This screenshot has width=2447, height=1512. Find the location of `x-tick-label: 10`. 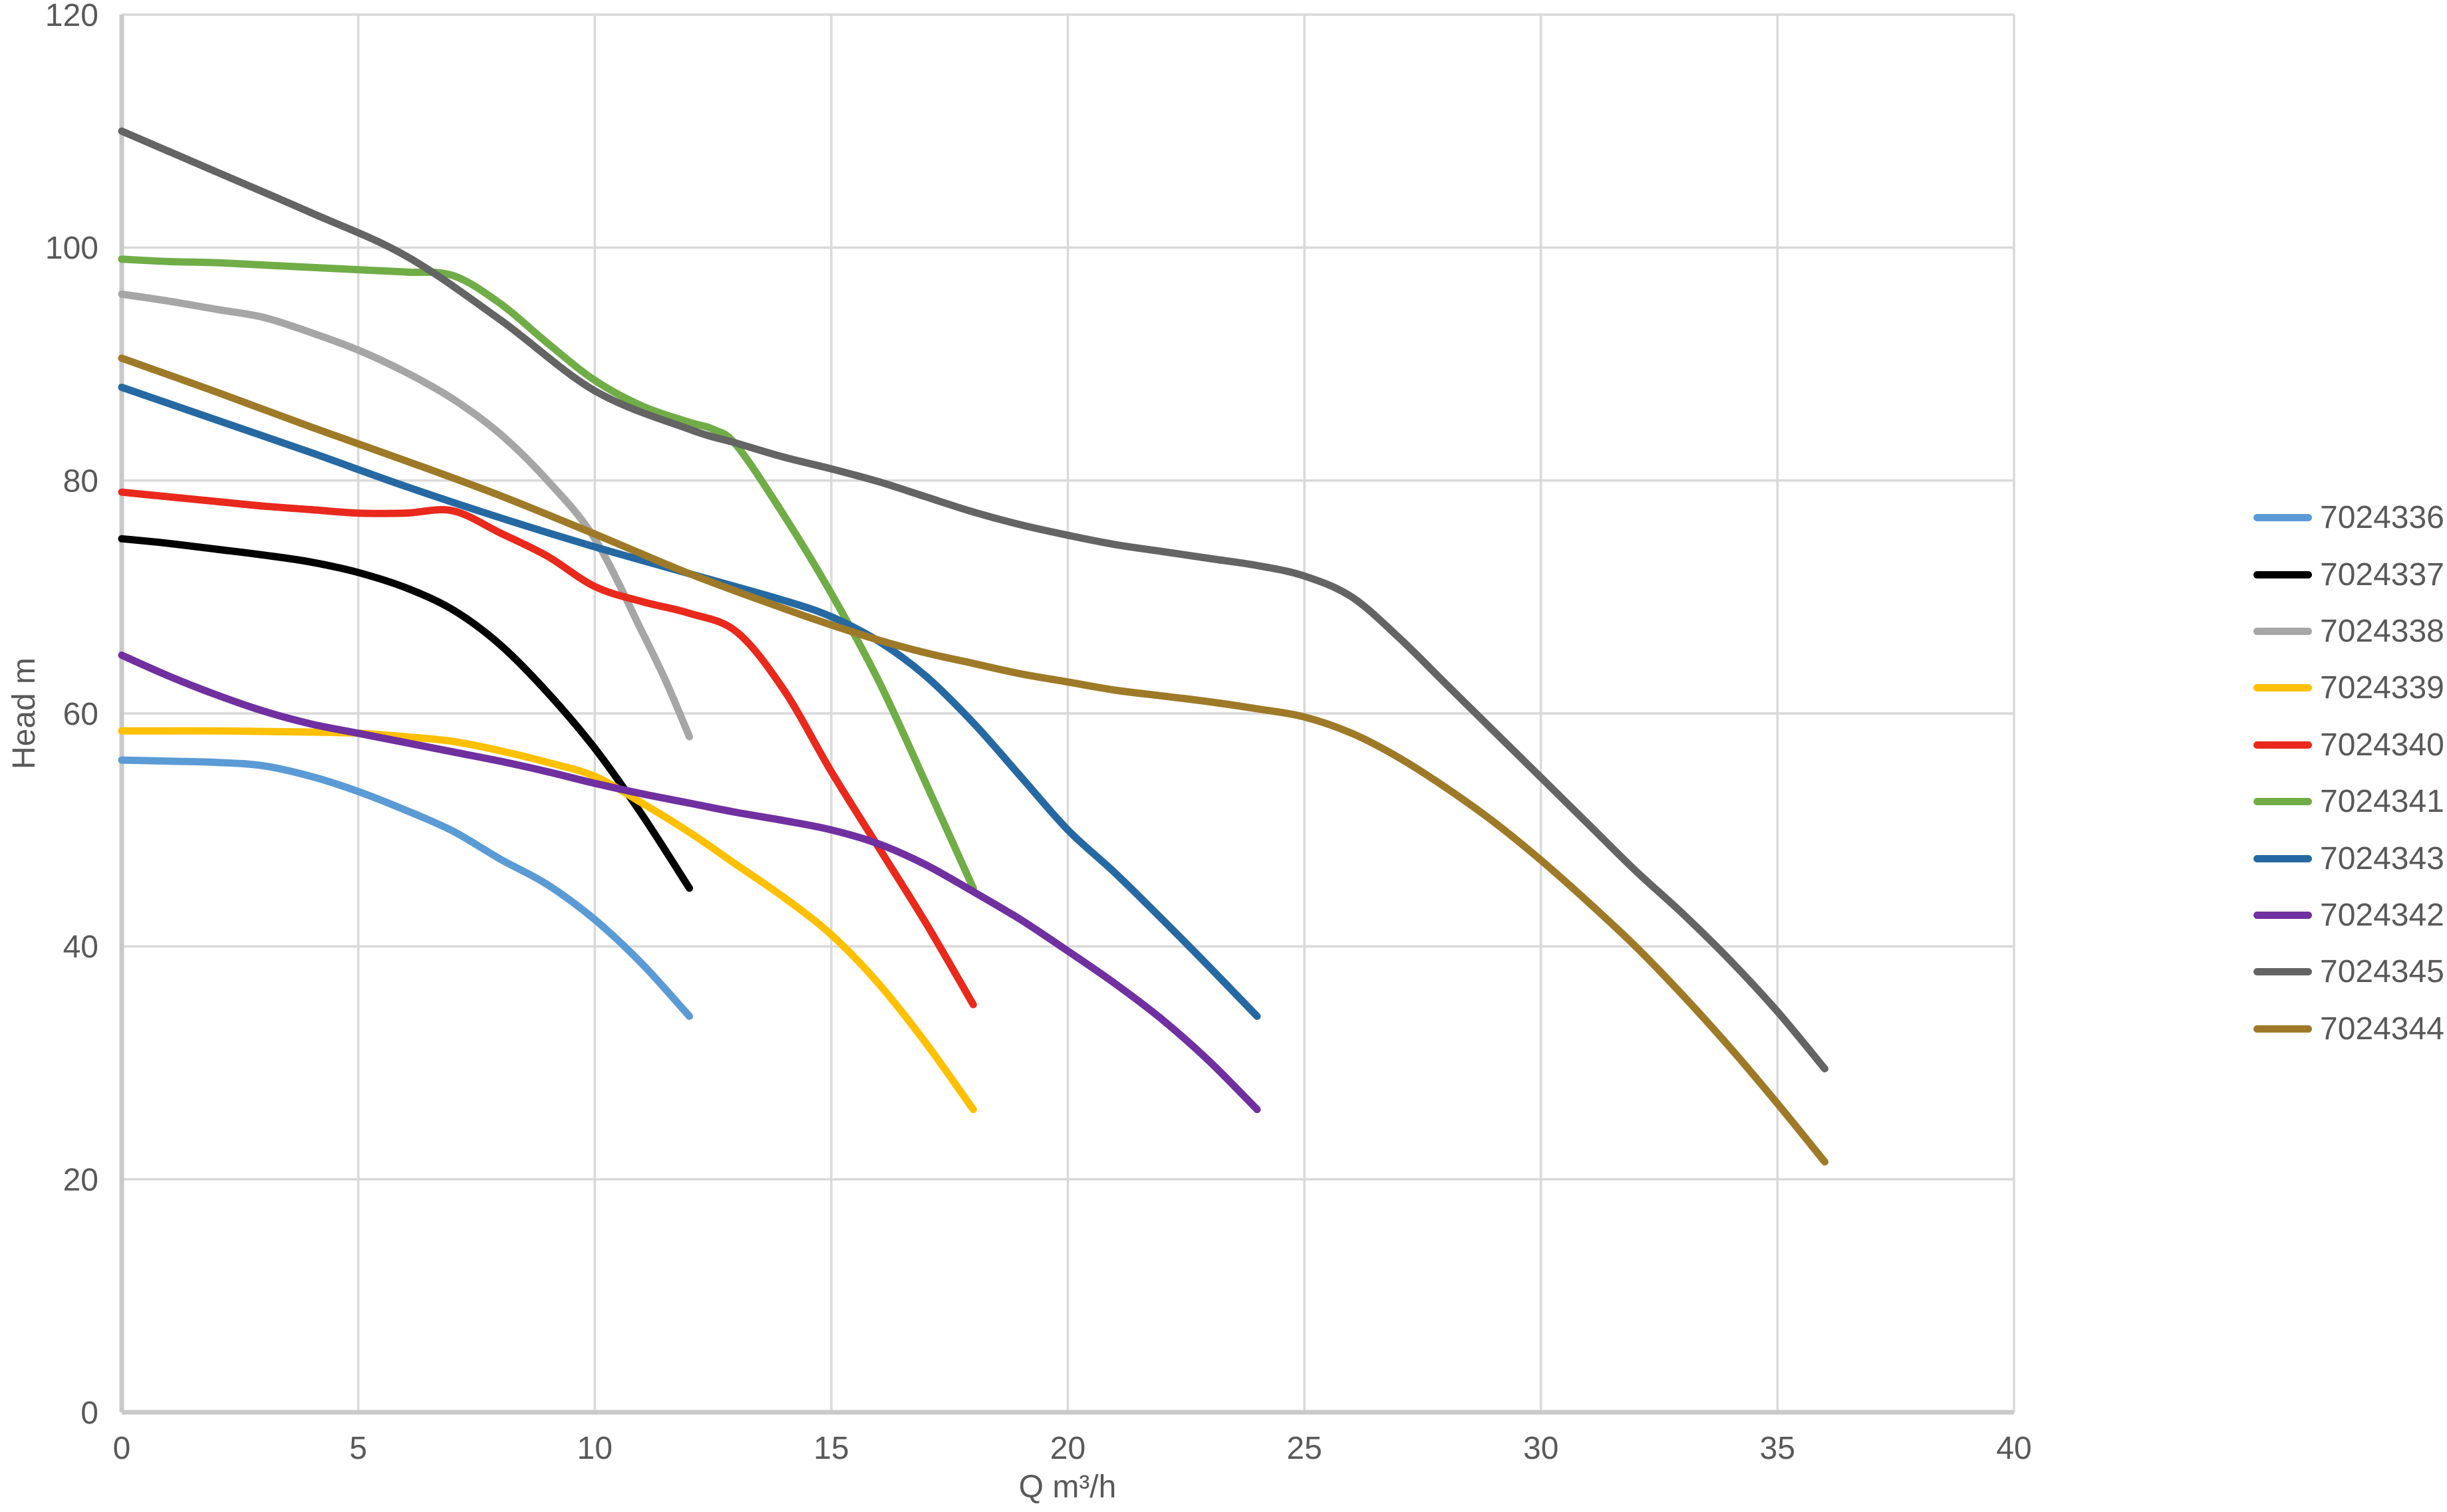

x-tick-label: 10 is located at coordinates (595, 1449).